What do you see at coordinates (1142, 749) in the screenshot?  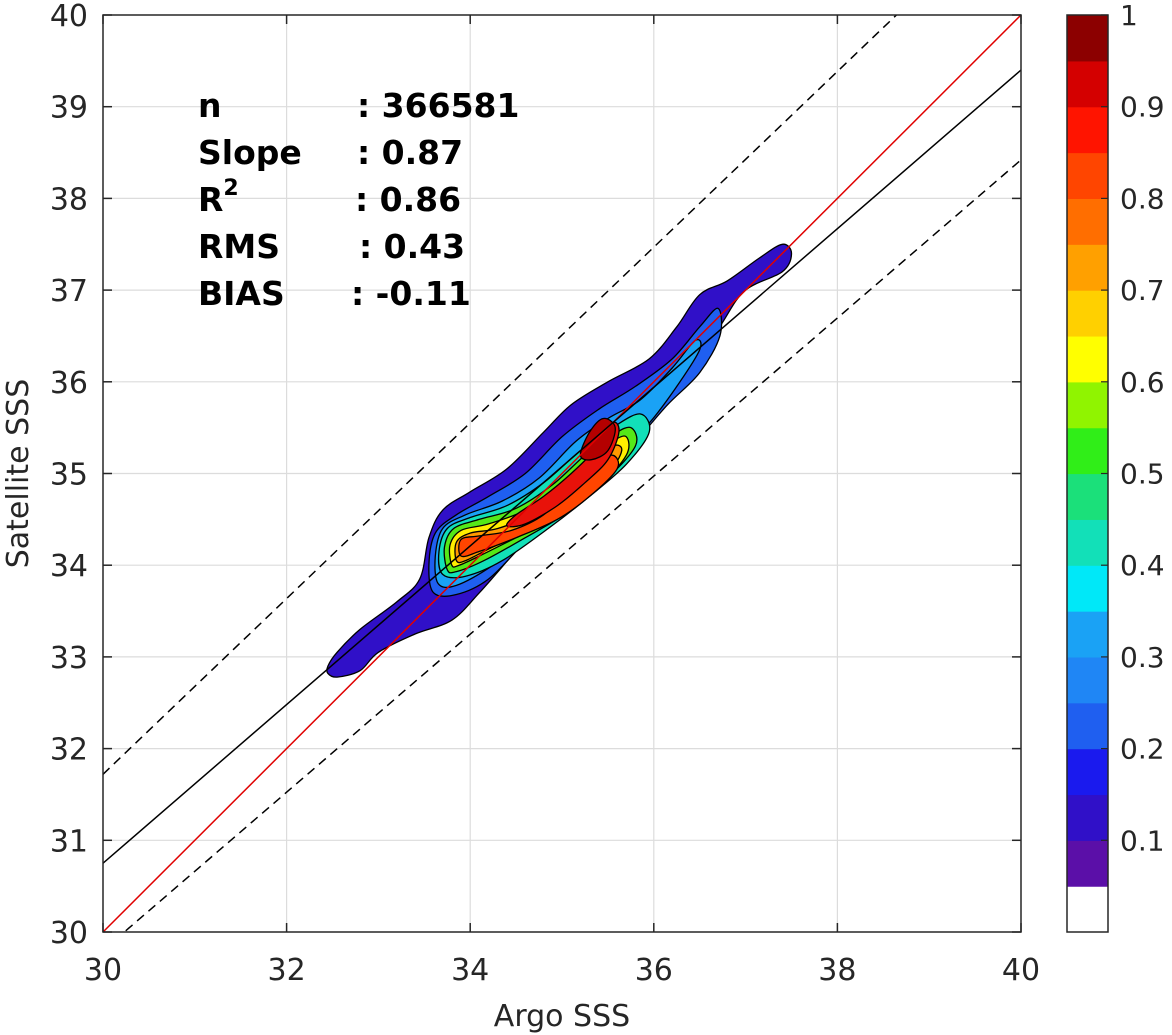 I see `colorbar-tick-label: 0.2` at bounding box center [1142, 749].